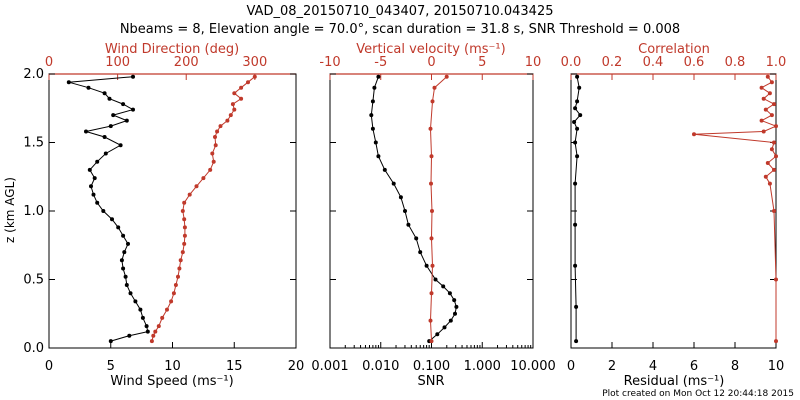  Describe the element at coordinates (694, 366) in the screenshot. I see `bottom-tick-label: 6` at that location.